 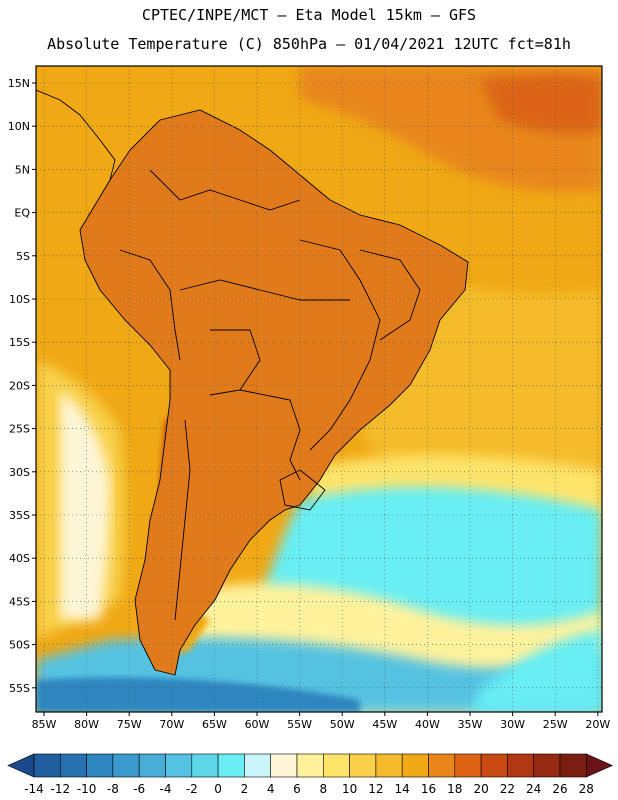 What do you see at coordinates (218, 789) in the screenshot?
I see `colorbar-label: 0` at bounding box center [218, 789].